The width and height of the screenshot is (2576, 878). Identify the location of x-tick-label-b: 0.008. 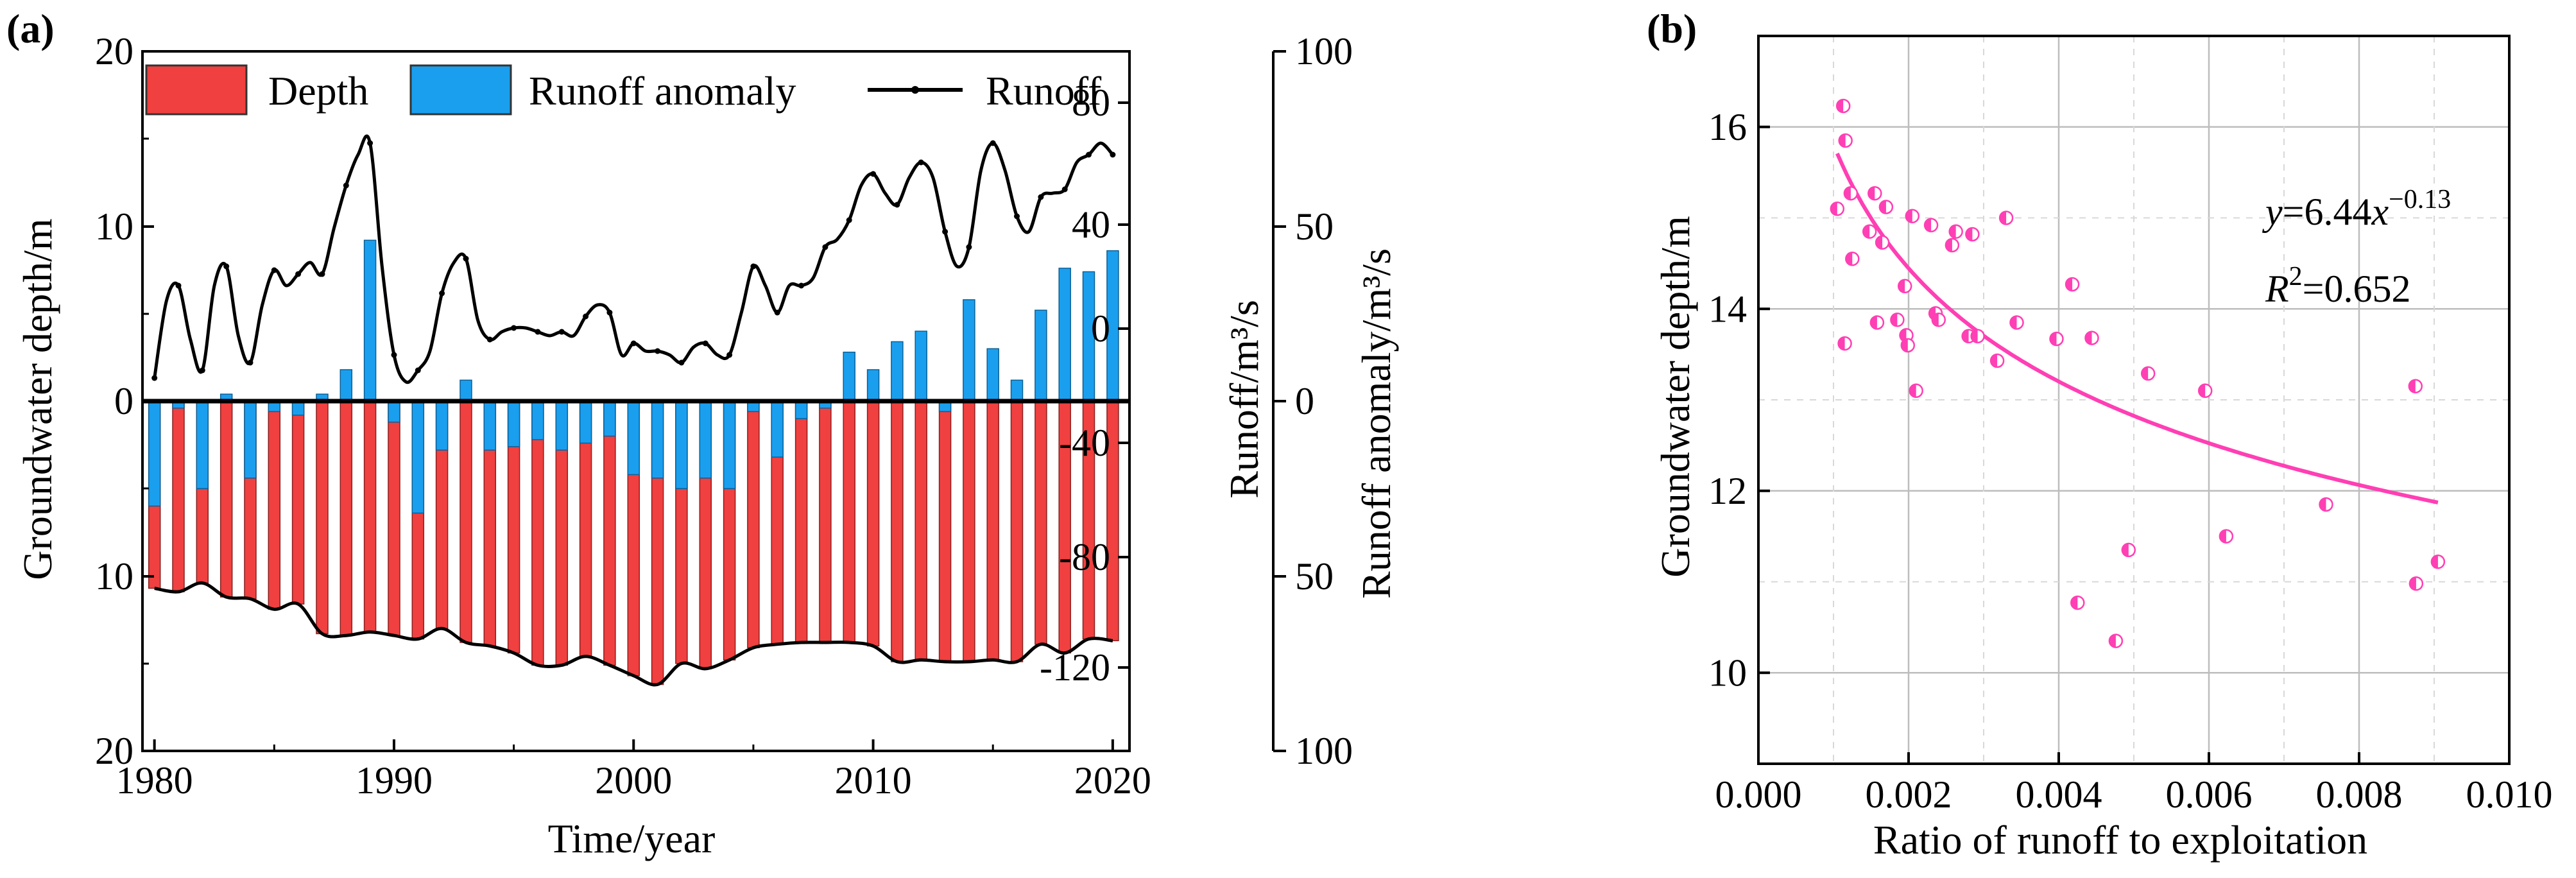
(2359, 794).